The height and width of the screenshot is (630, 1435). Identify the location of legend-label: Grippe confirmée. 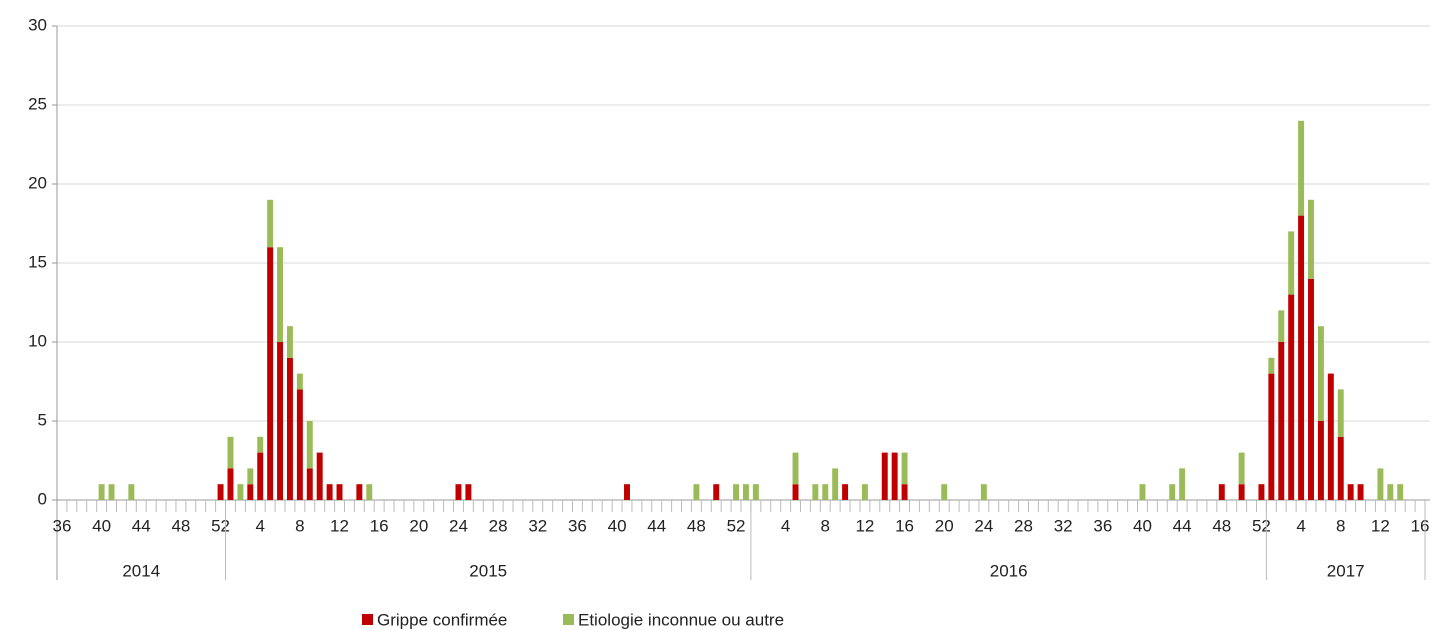
(442, 619).